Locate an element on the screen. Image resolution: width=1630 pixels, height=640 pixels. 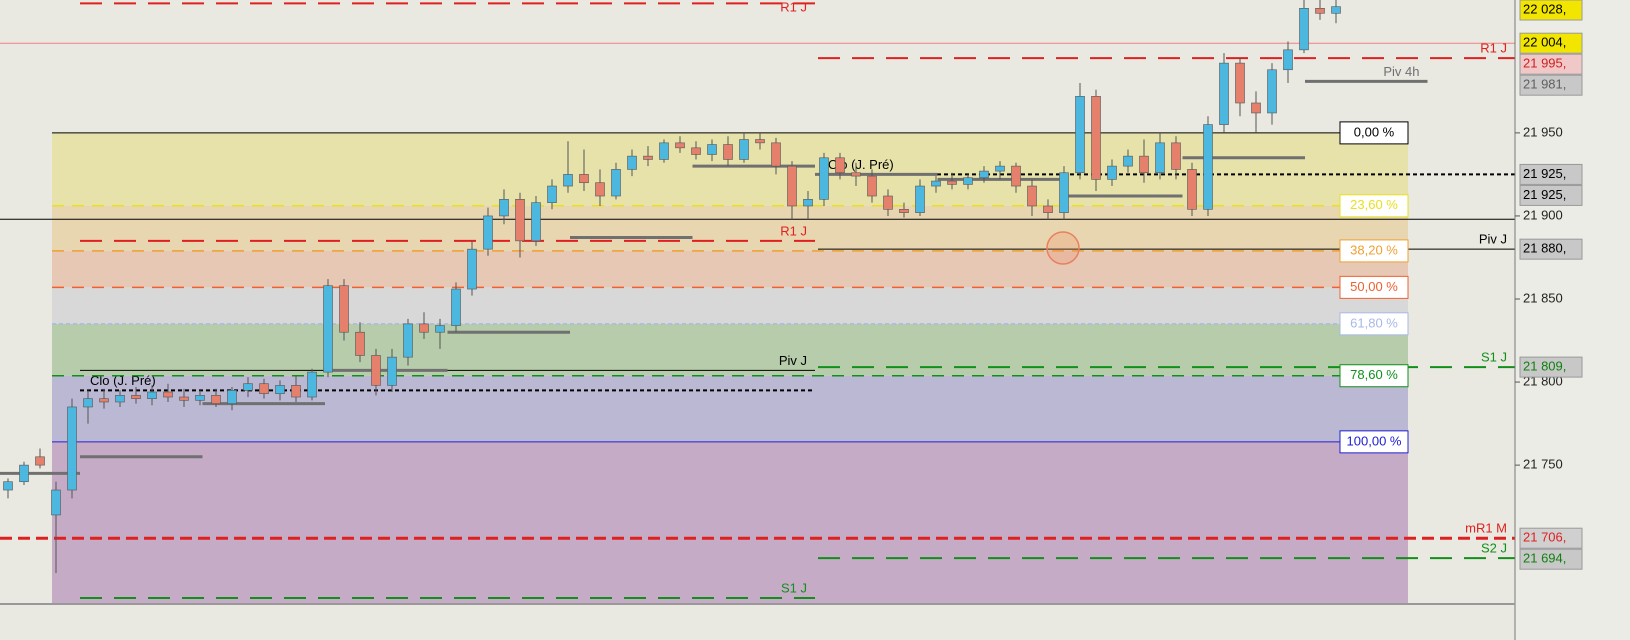
pivot-label: Piv 4h is located at coordinates (1401, 71).